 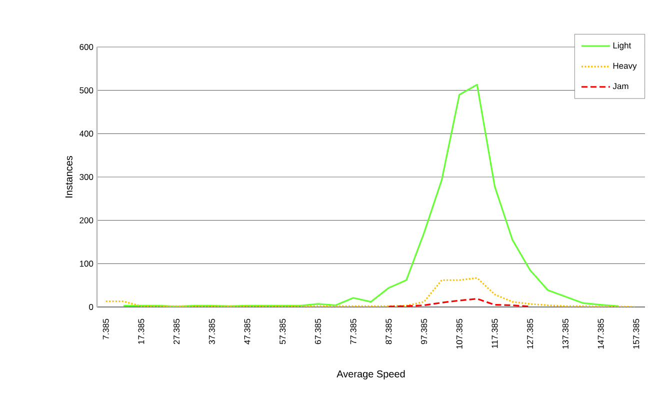 What do you see at coordinates (87, 263) in the screenshot?
I see `y-tick-label: 100` at bounding box center [87, 263].